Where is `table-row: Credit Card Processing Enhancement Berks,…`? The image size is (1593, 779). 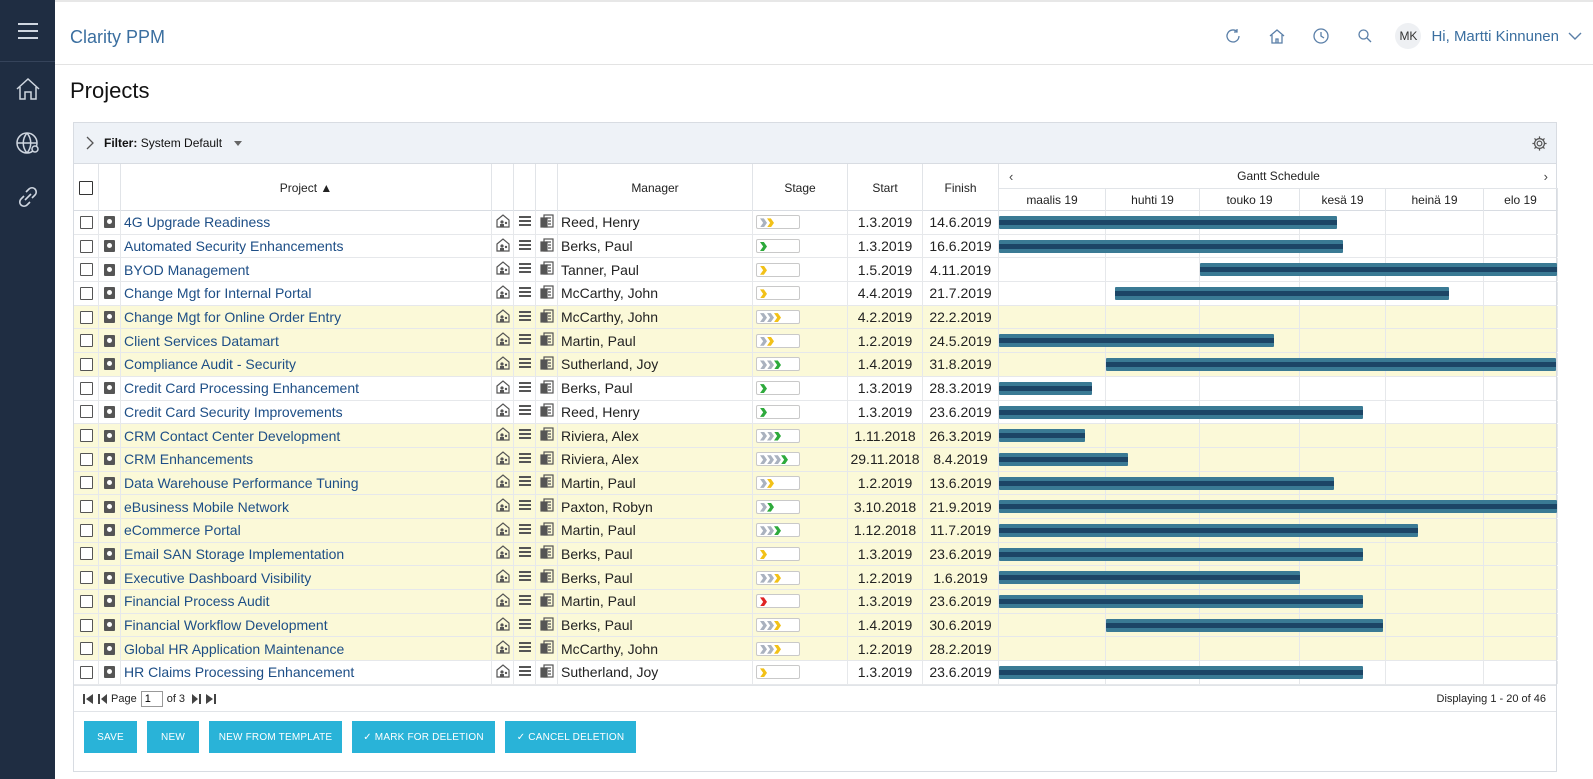 table-row: Credit Card Processing Enhancement Berks,… is located at coordinates (816, 388).